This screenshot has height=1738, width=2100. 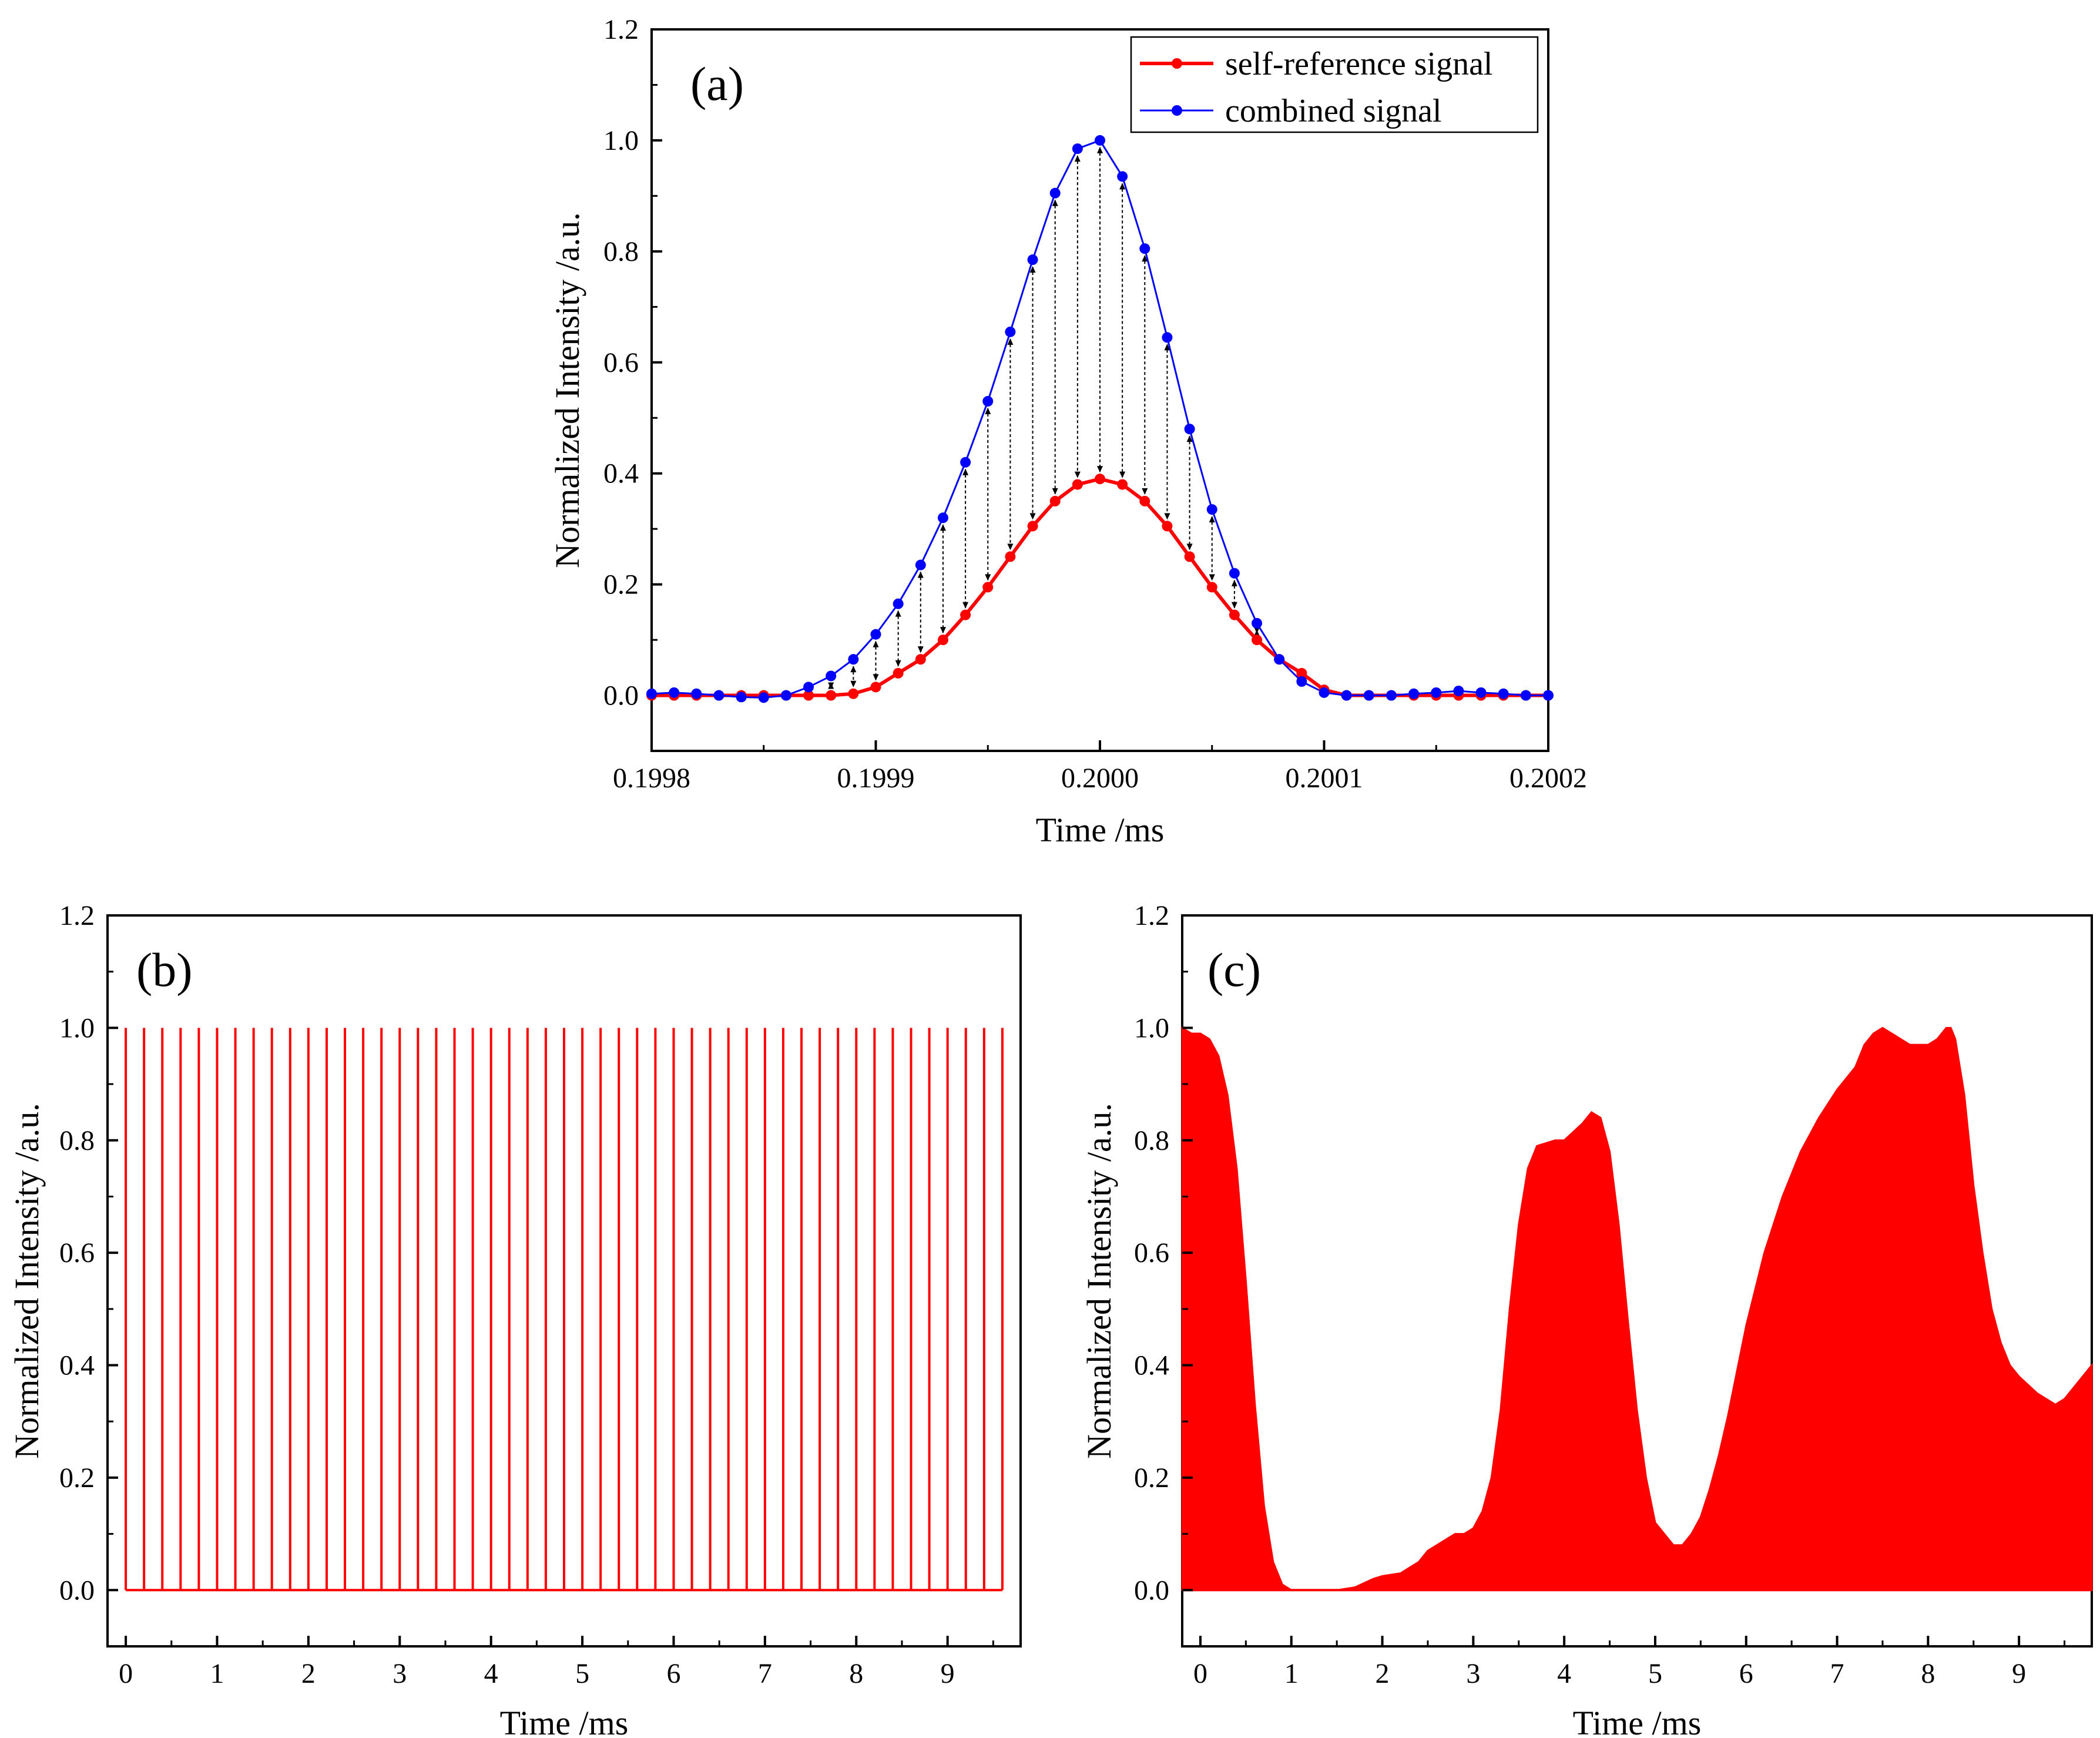 I want to click on signal-area-c, so click(x=1637, y=1309).